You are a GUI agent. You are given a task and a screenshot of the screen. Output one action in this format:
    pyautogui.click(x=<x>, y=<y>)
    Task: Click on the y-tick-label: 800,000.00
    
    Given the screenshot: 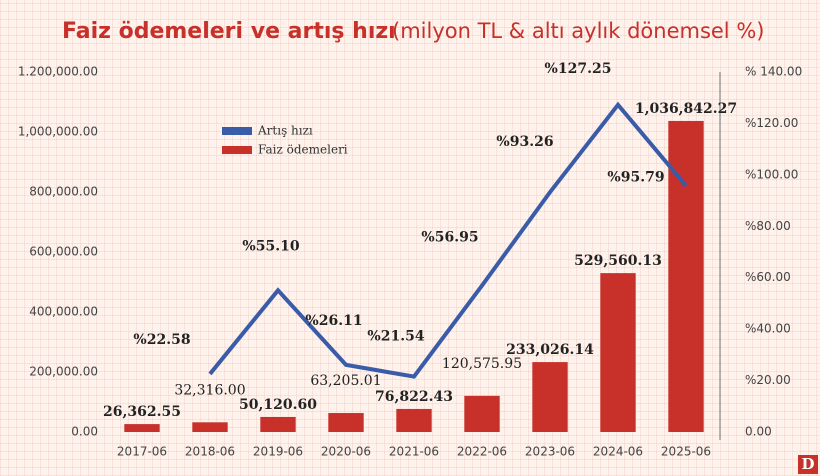 What is the action you would take?
    pyautogui.click(x=63, y=192)
    